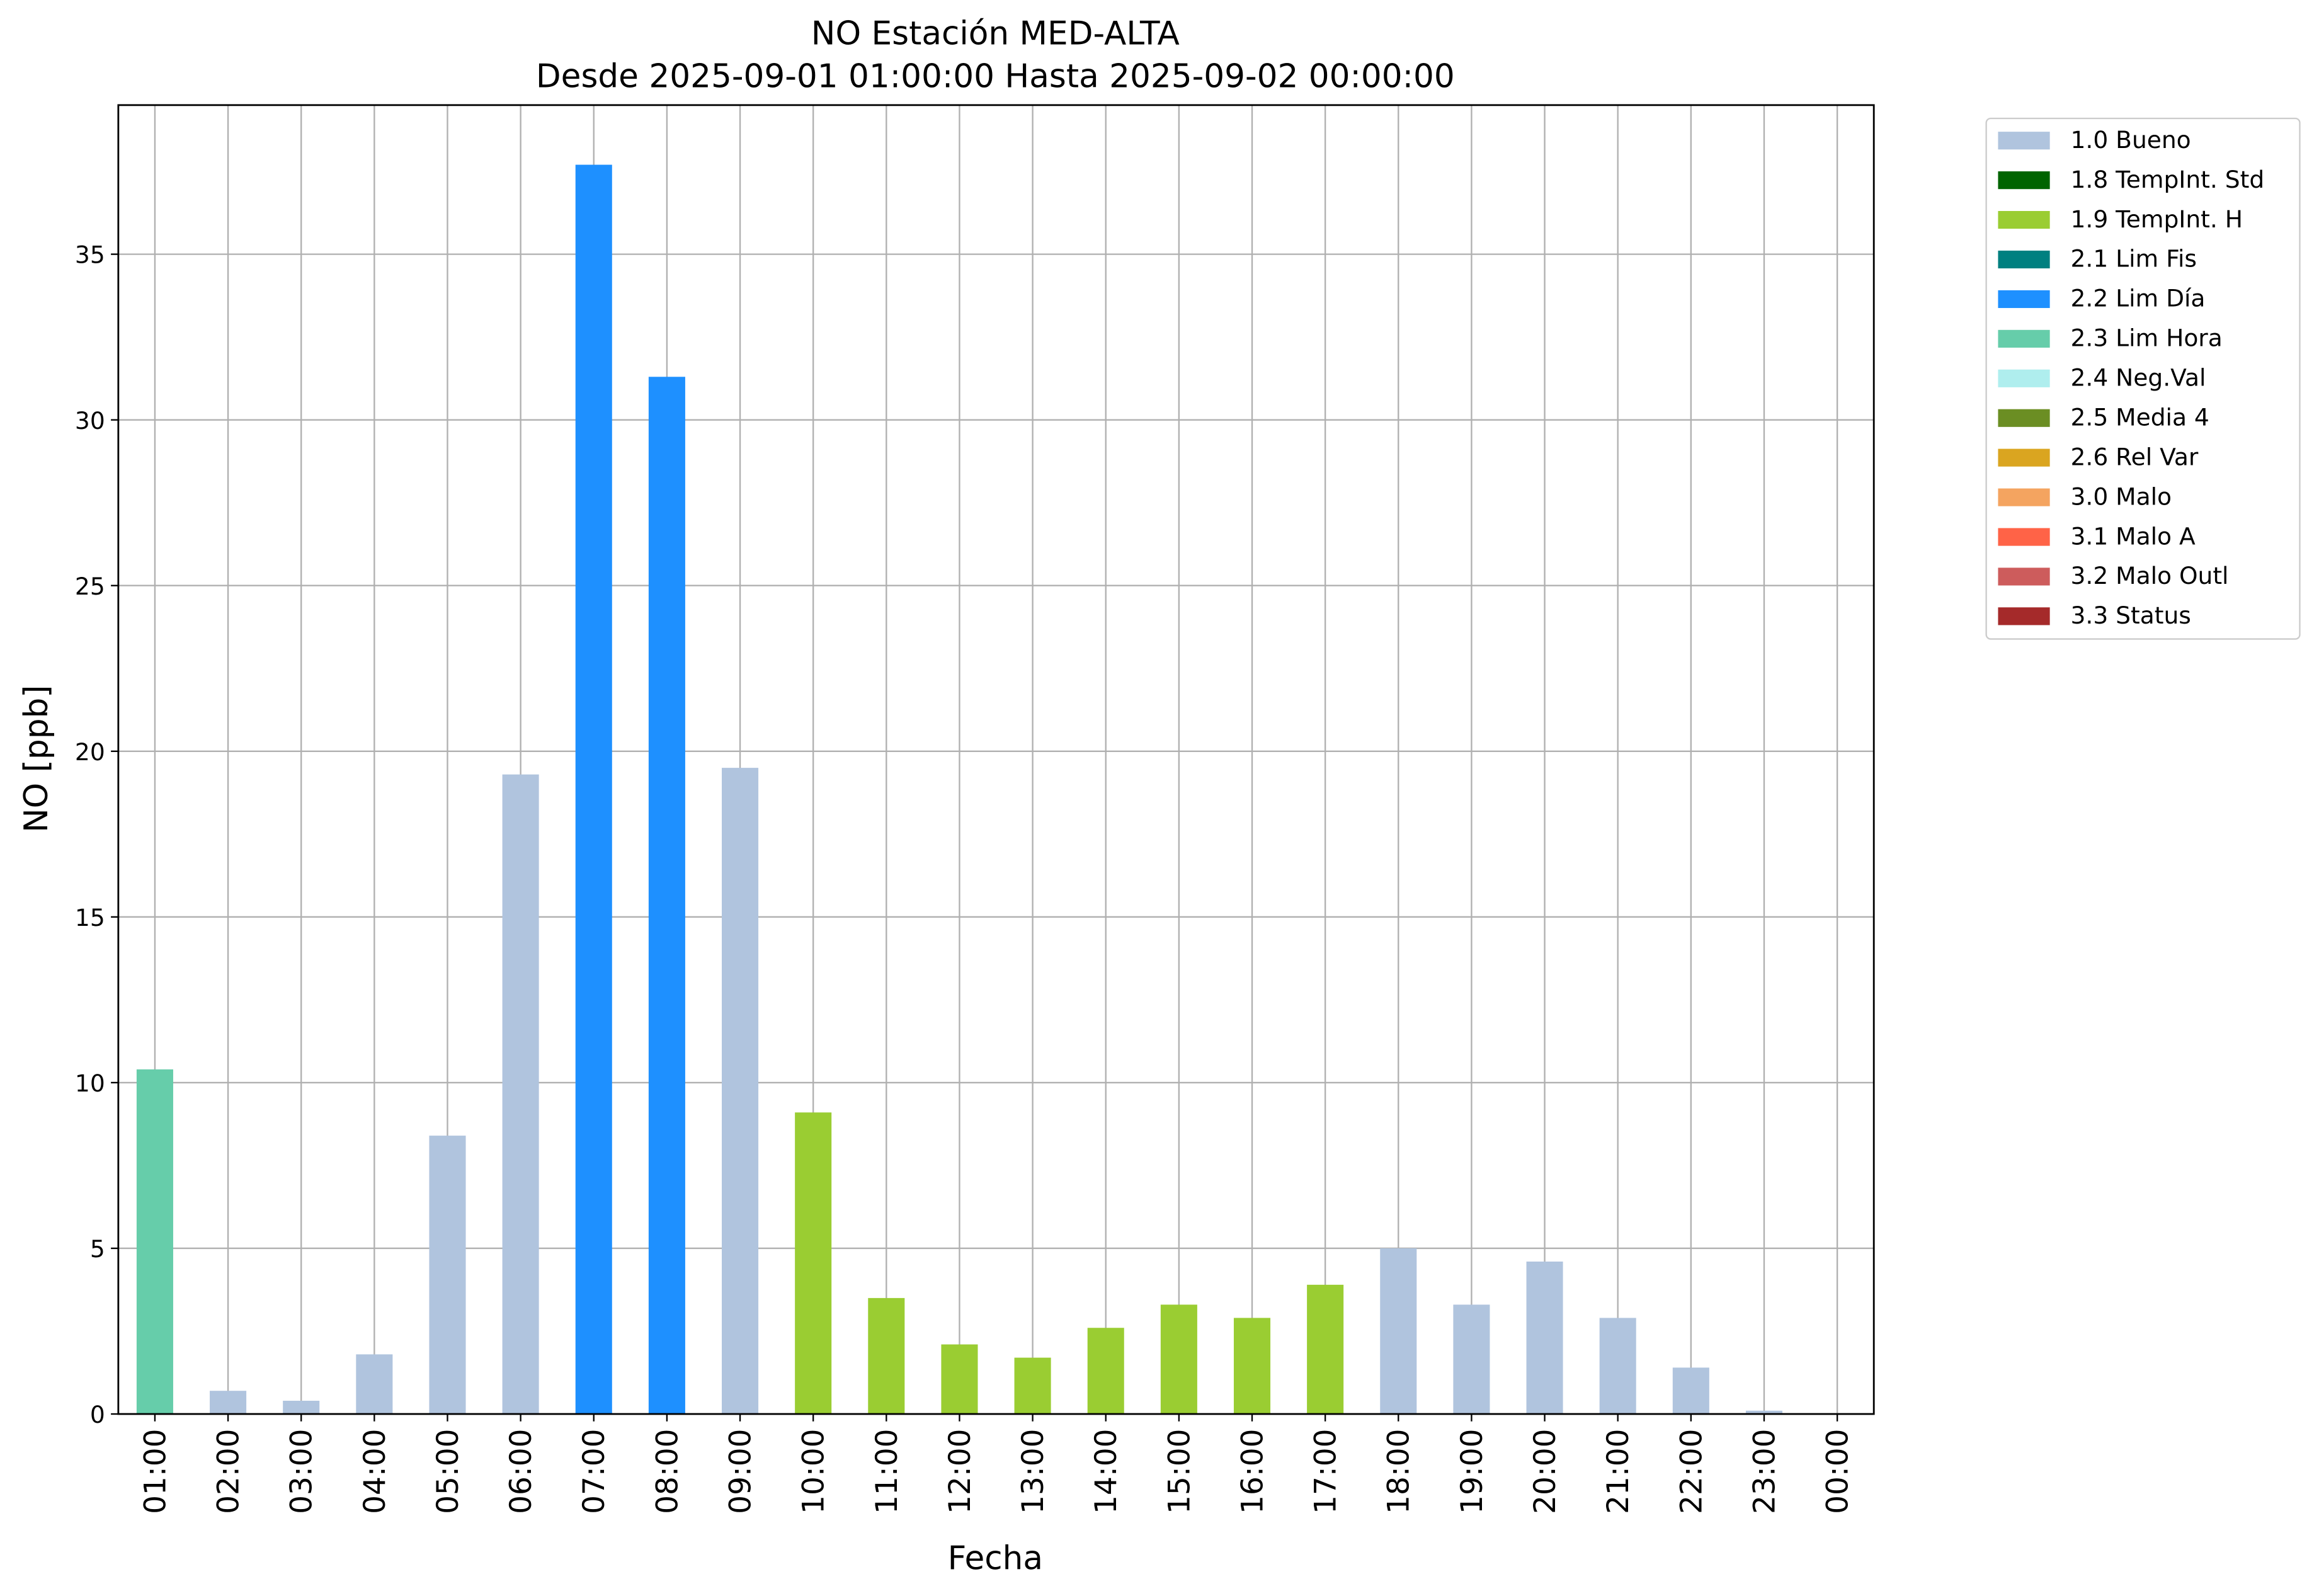 The width and height of the screenshot is (2319, 1596). What do you see at coordinates (2157, 219) in the screenshot?
I see `legend-label: 1.9 TempInt. H` at bounding box center [2157, 219].